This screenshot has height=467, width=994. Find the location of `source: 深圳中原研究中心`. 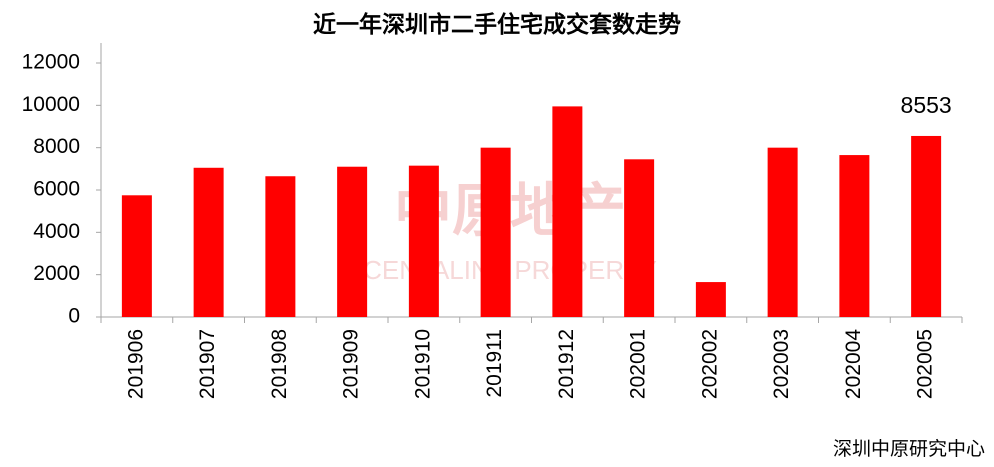

source: 深圳中原研究中心 is located at coordinates (909, 449).